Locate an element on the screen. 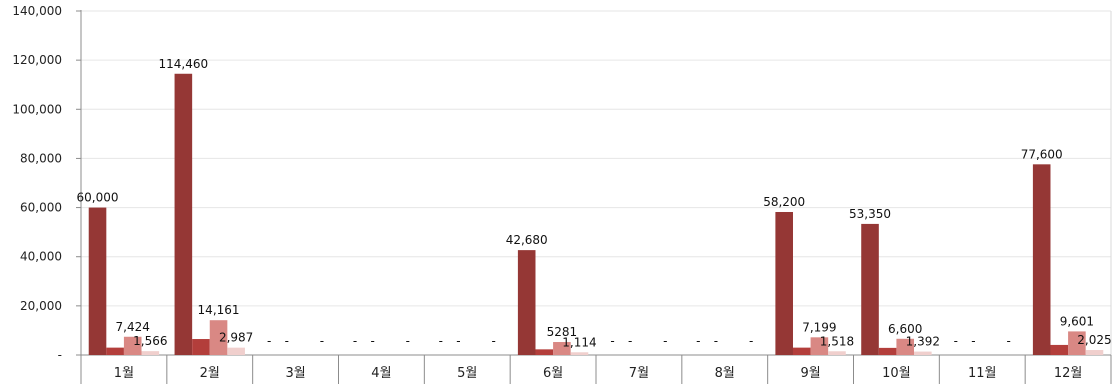 This screenshot has height=388, width=1120. data-label: 1,518 is located at coordinates (837, 341).